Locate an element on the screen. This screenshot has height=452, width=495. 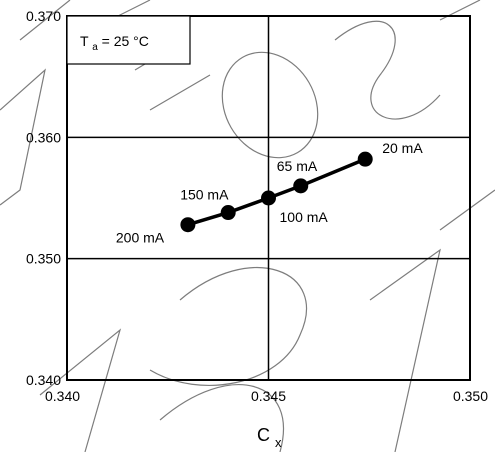
legend-label: T a = 25 °C is located at coordinates (114, 43).